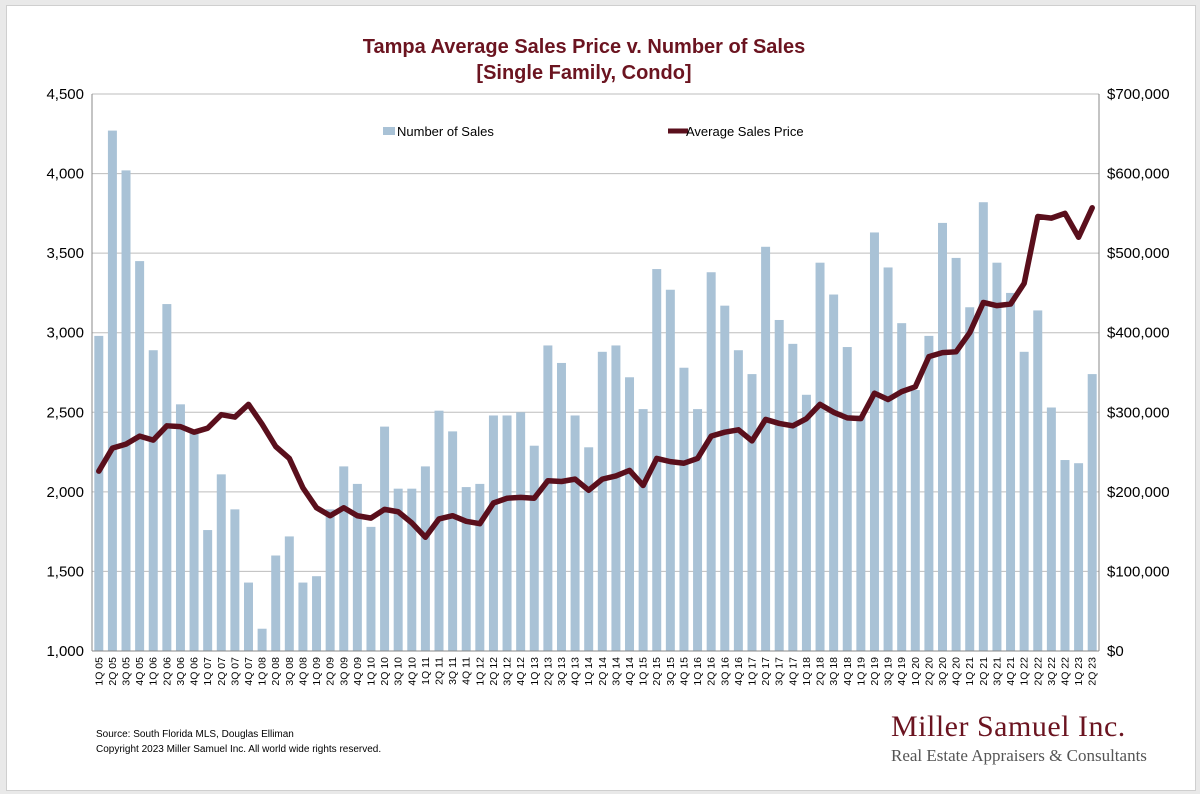 This screenshot has width=1200, height=794. I want to click on x-tick-label: 1Q 11, so click(426, 671).